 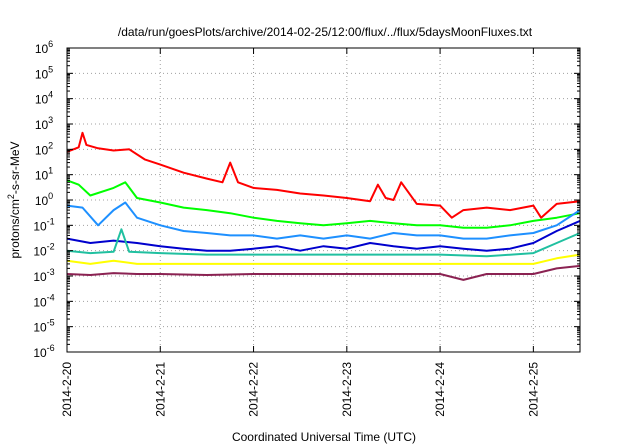 What do you see at coordinates (43, 300) in the screenshot?
I see `y-tick-label: 10⁻⁴` at bounding box center [43, 300].